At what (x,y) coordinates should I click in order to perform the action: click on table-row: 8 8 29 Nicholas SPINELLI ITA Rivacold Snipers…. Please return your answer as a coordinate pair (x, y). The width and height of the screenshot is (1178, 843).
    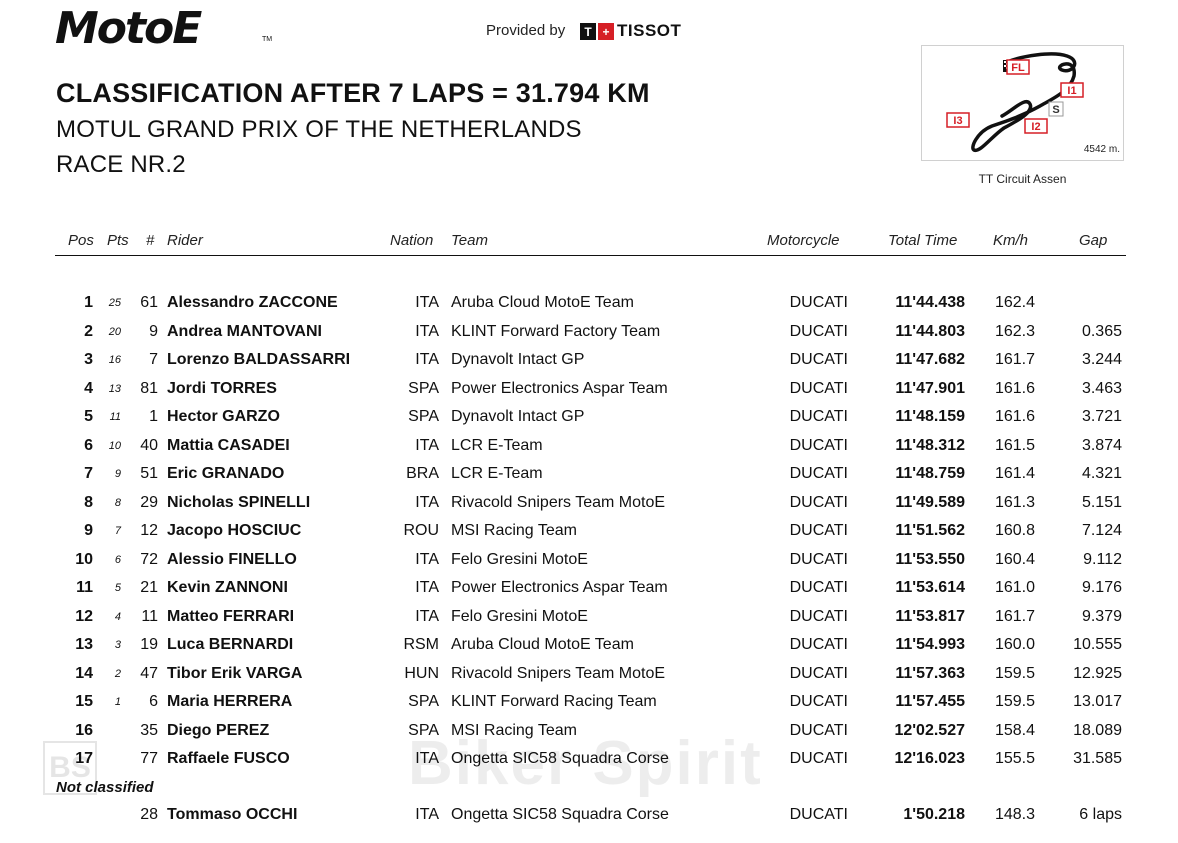
    Looking at the image, I should click on (590, 503).